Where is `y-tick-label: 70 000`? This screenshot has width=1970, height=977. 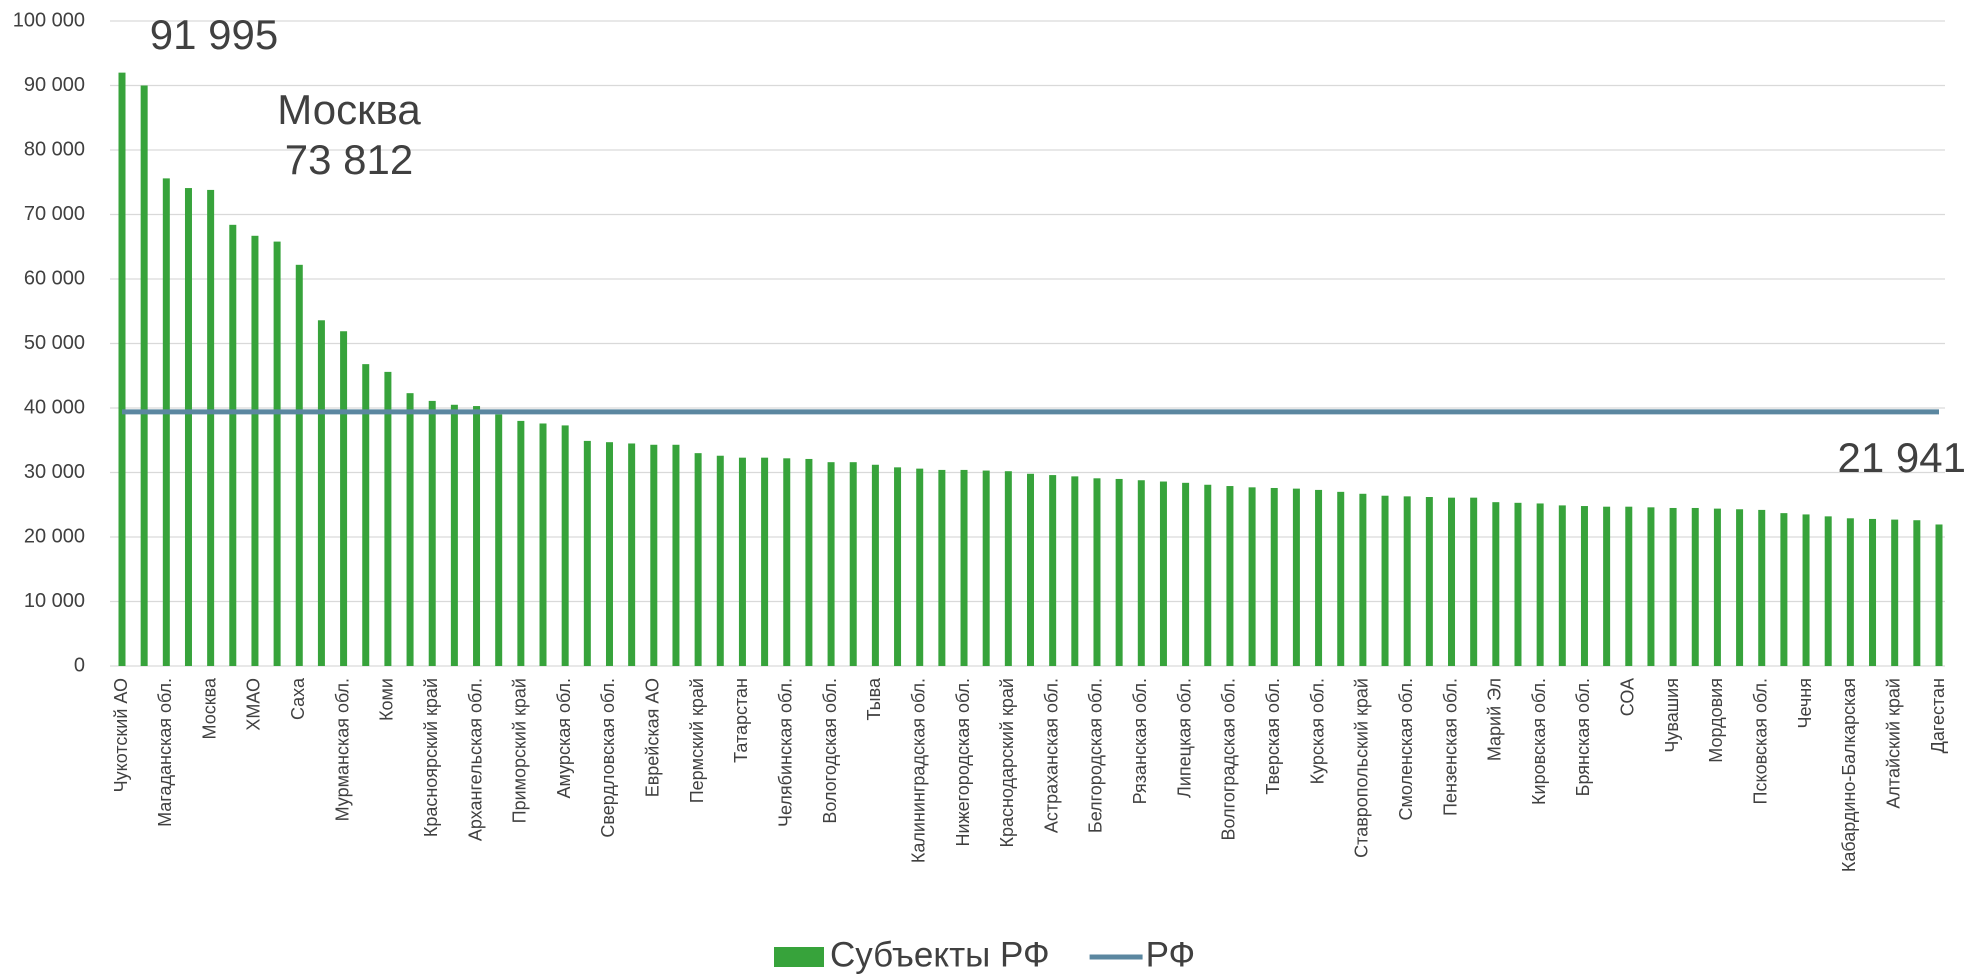
y-tick-label: 70 000 is located at coordinates (54, 214).